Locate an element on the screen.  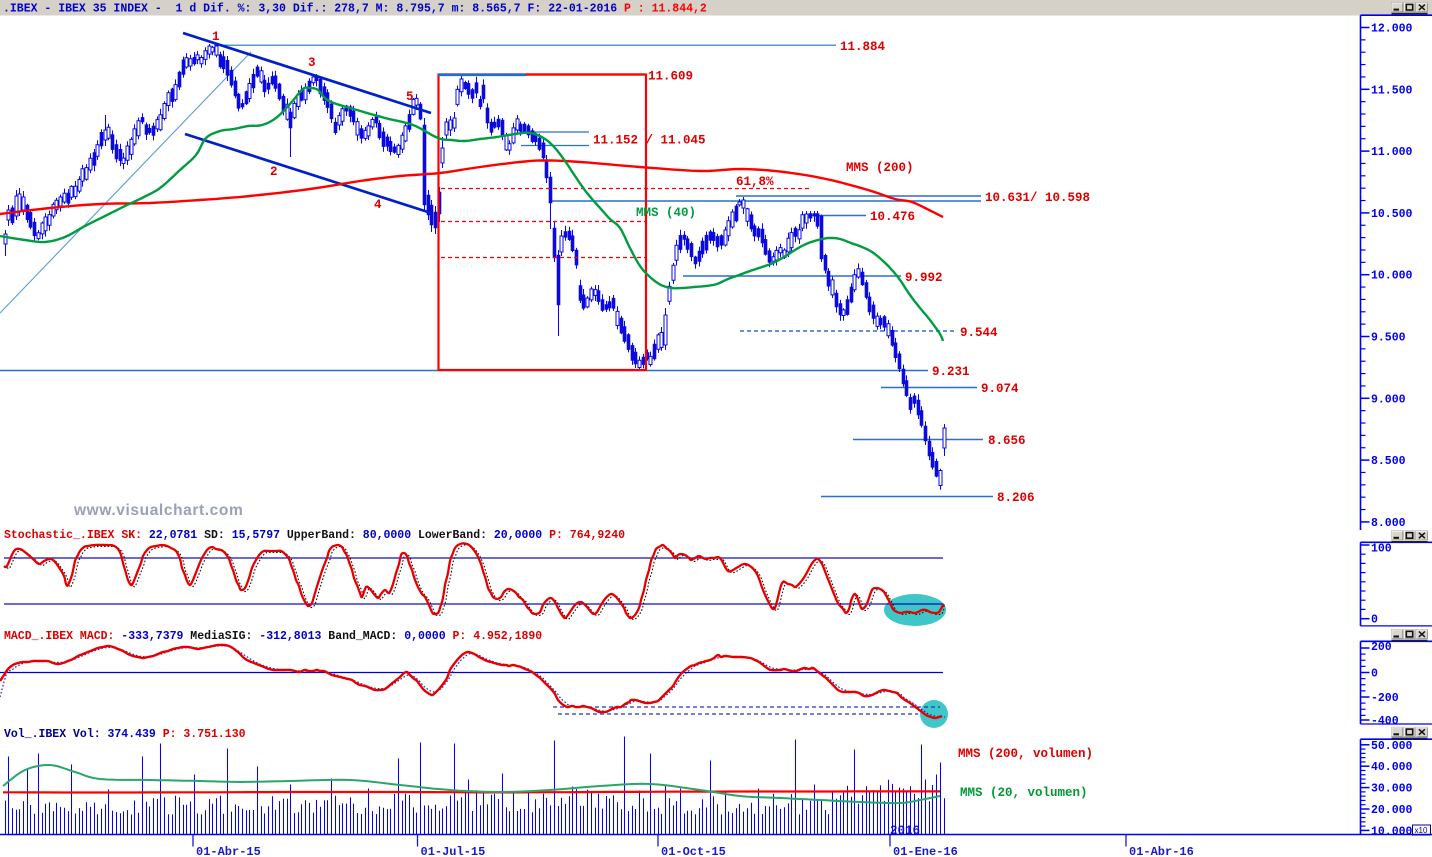
svg-text: 2016 is located at coordinates (905, 831).